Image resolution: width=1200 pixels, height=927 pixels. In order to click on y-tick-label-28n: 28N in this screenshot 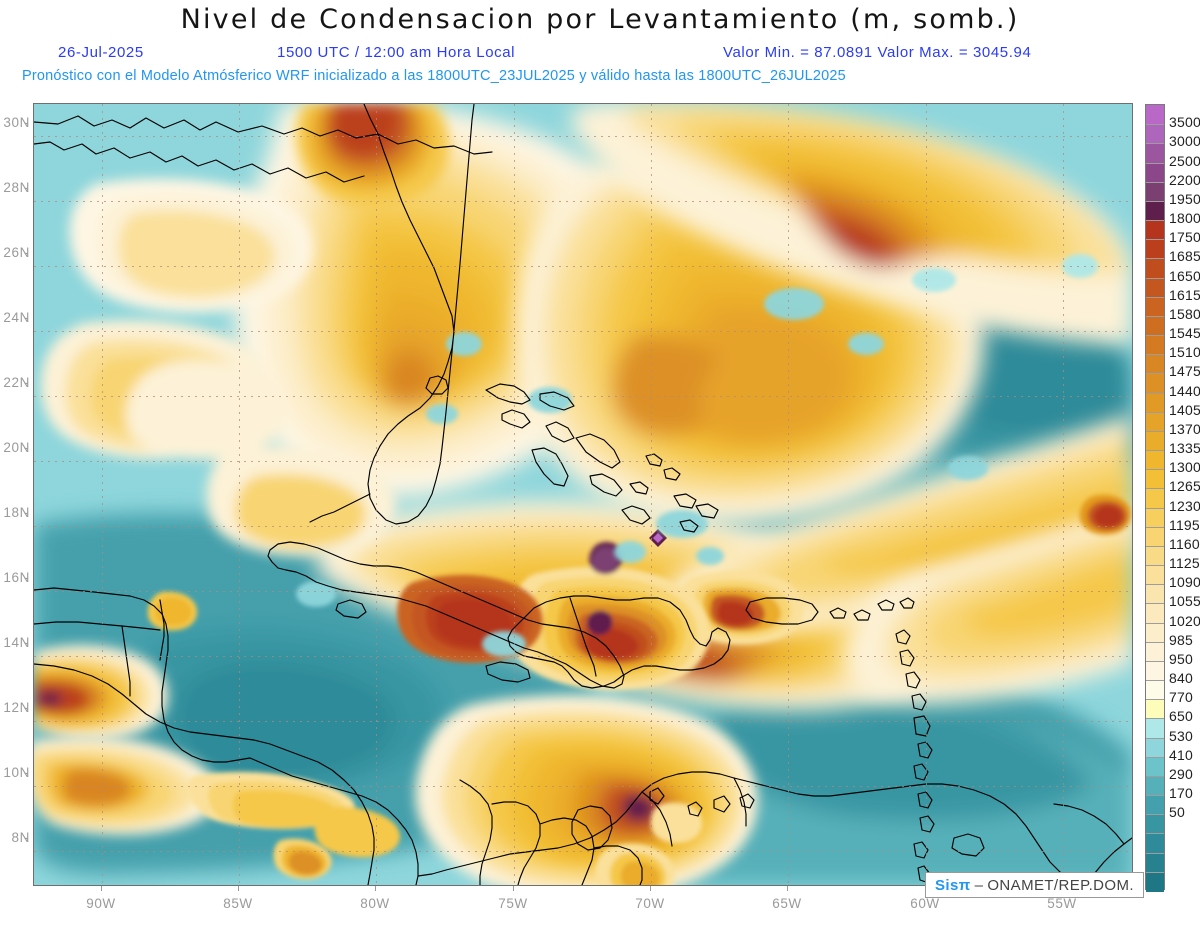, I will do `click(16, 187)`.